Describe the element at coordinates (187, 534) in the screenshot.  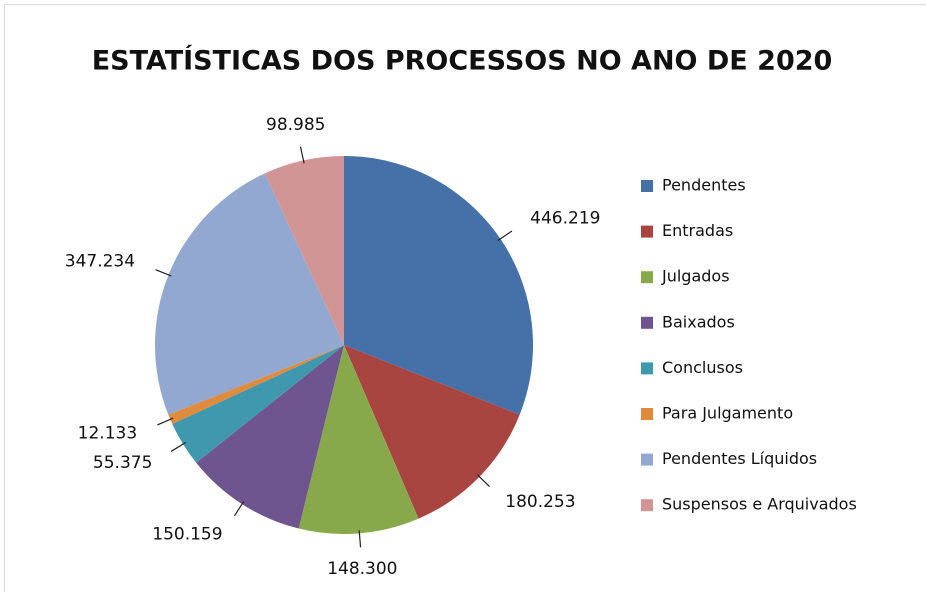
I see `data-label: 150.159` at that location.